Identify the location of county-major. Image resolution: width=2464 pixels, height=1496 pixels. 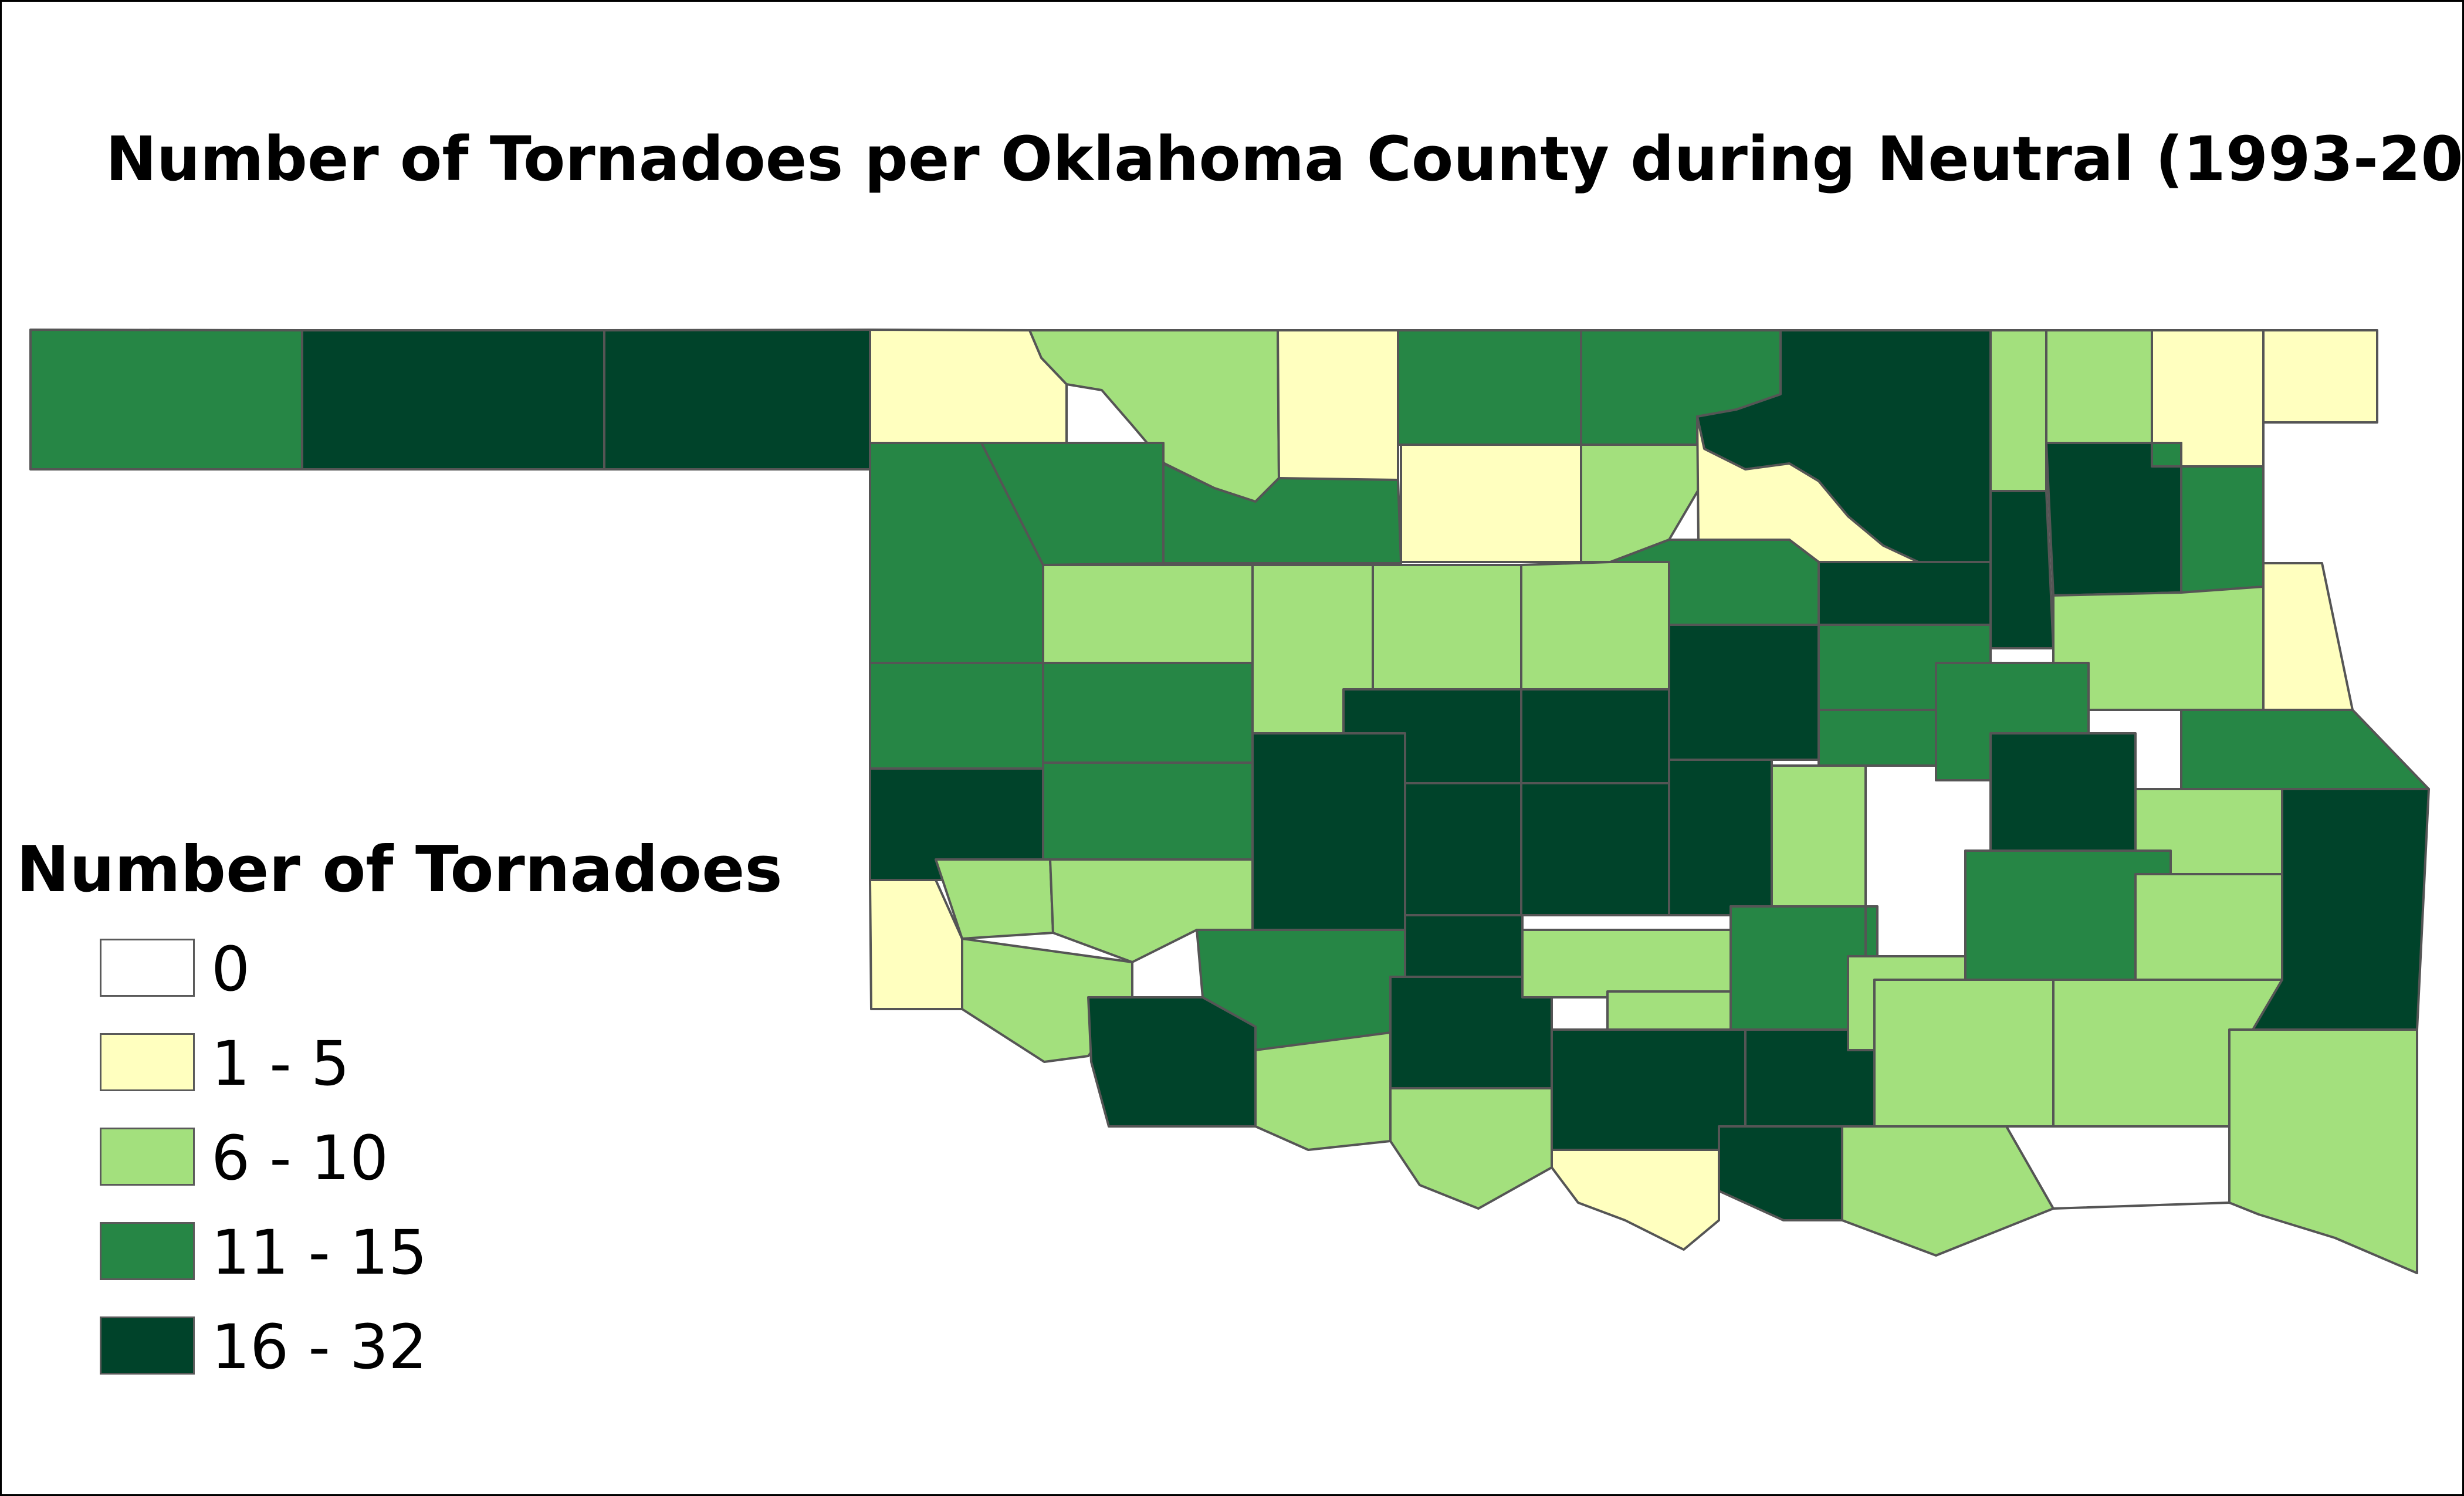
(1282, 513).